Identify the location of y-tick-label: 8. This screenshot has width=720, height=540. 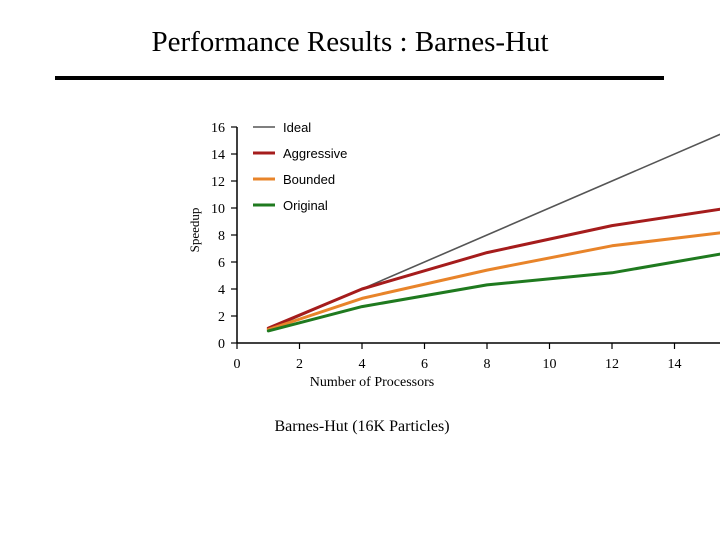
(221, 236).